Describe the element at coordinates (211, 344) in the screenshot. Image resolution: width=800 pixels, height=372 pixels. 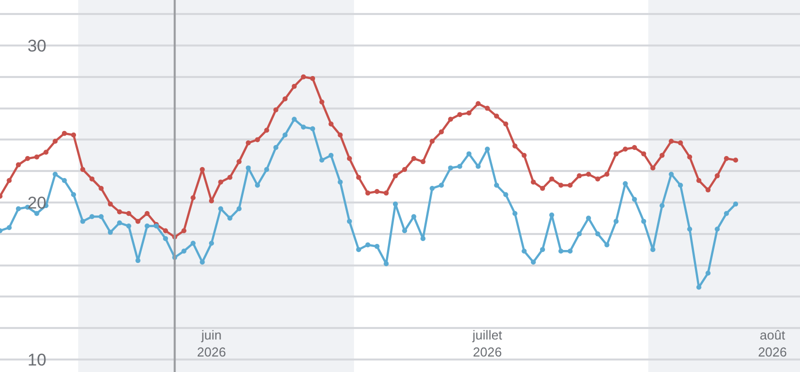
I see `x-tick-label: juin 2026` at that location.